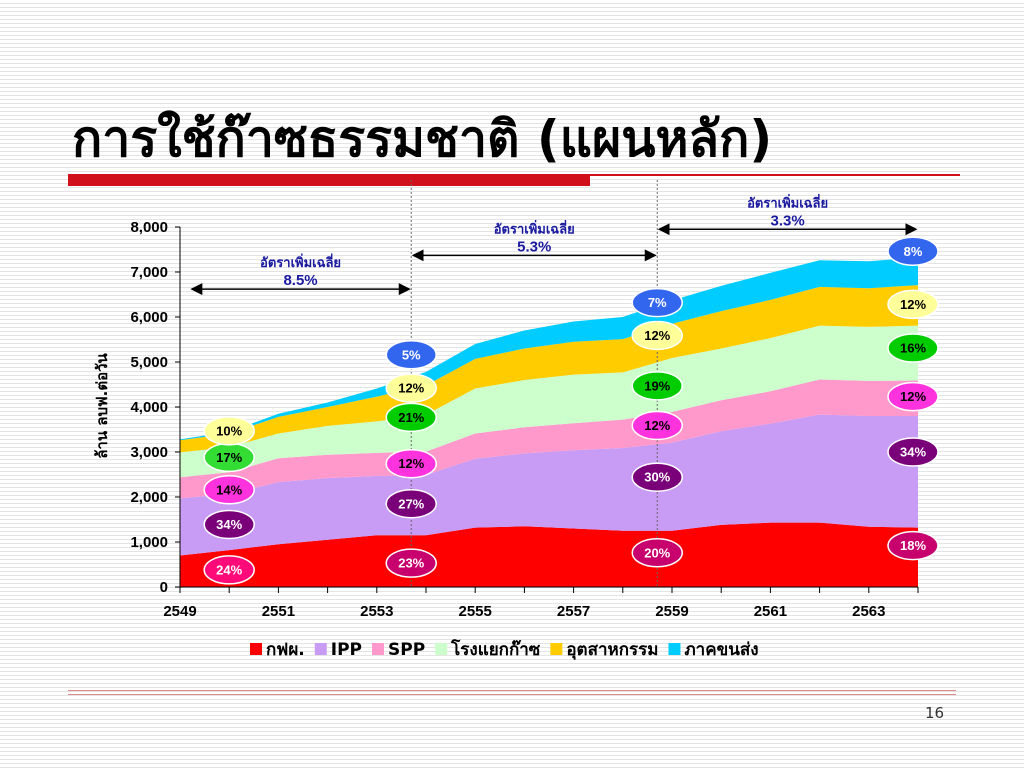  I want to click on x-tick-label: 2561, so click(770, 611).